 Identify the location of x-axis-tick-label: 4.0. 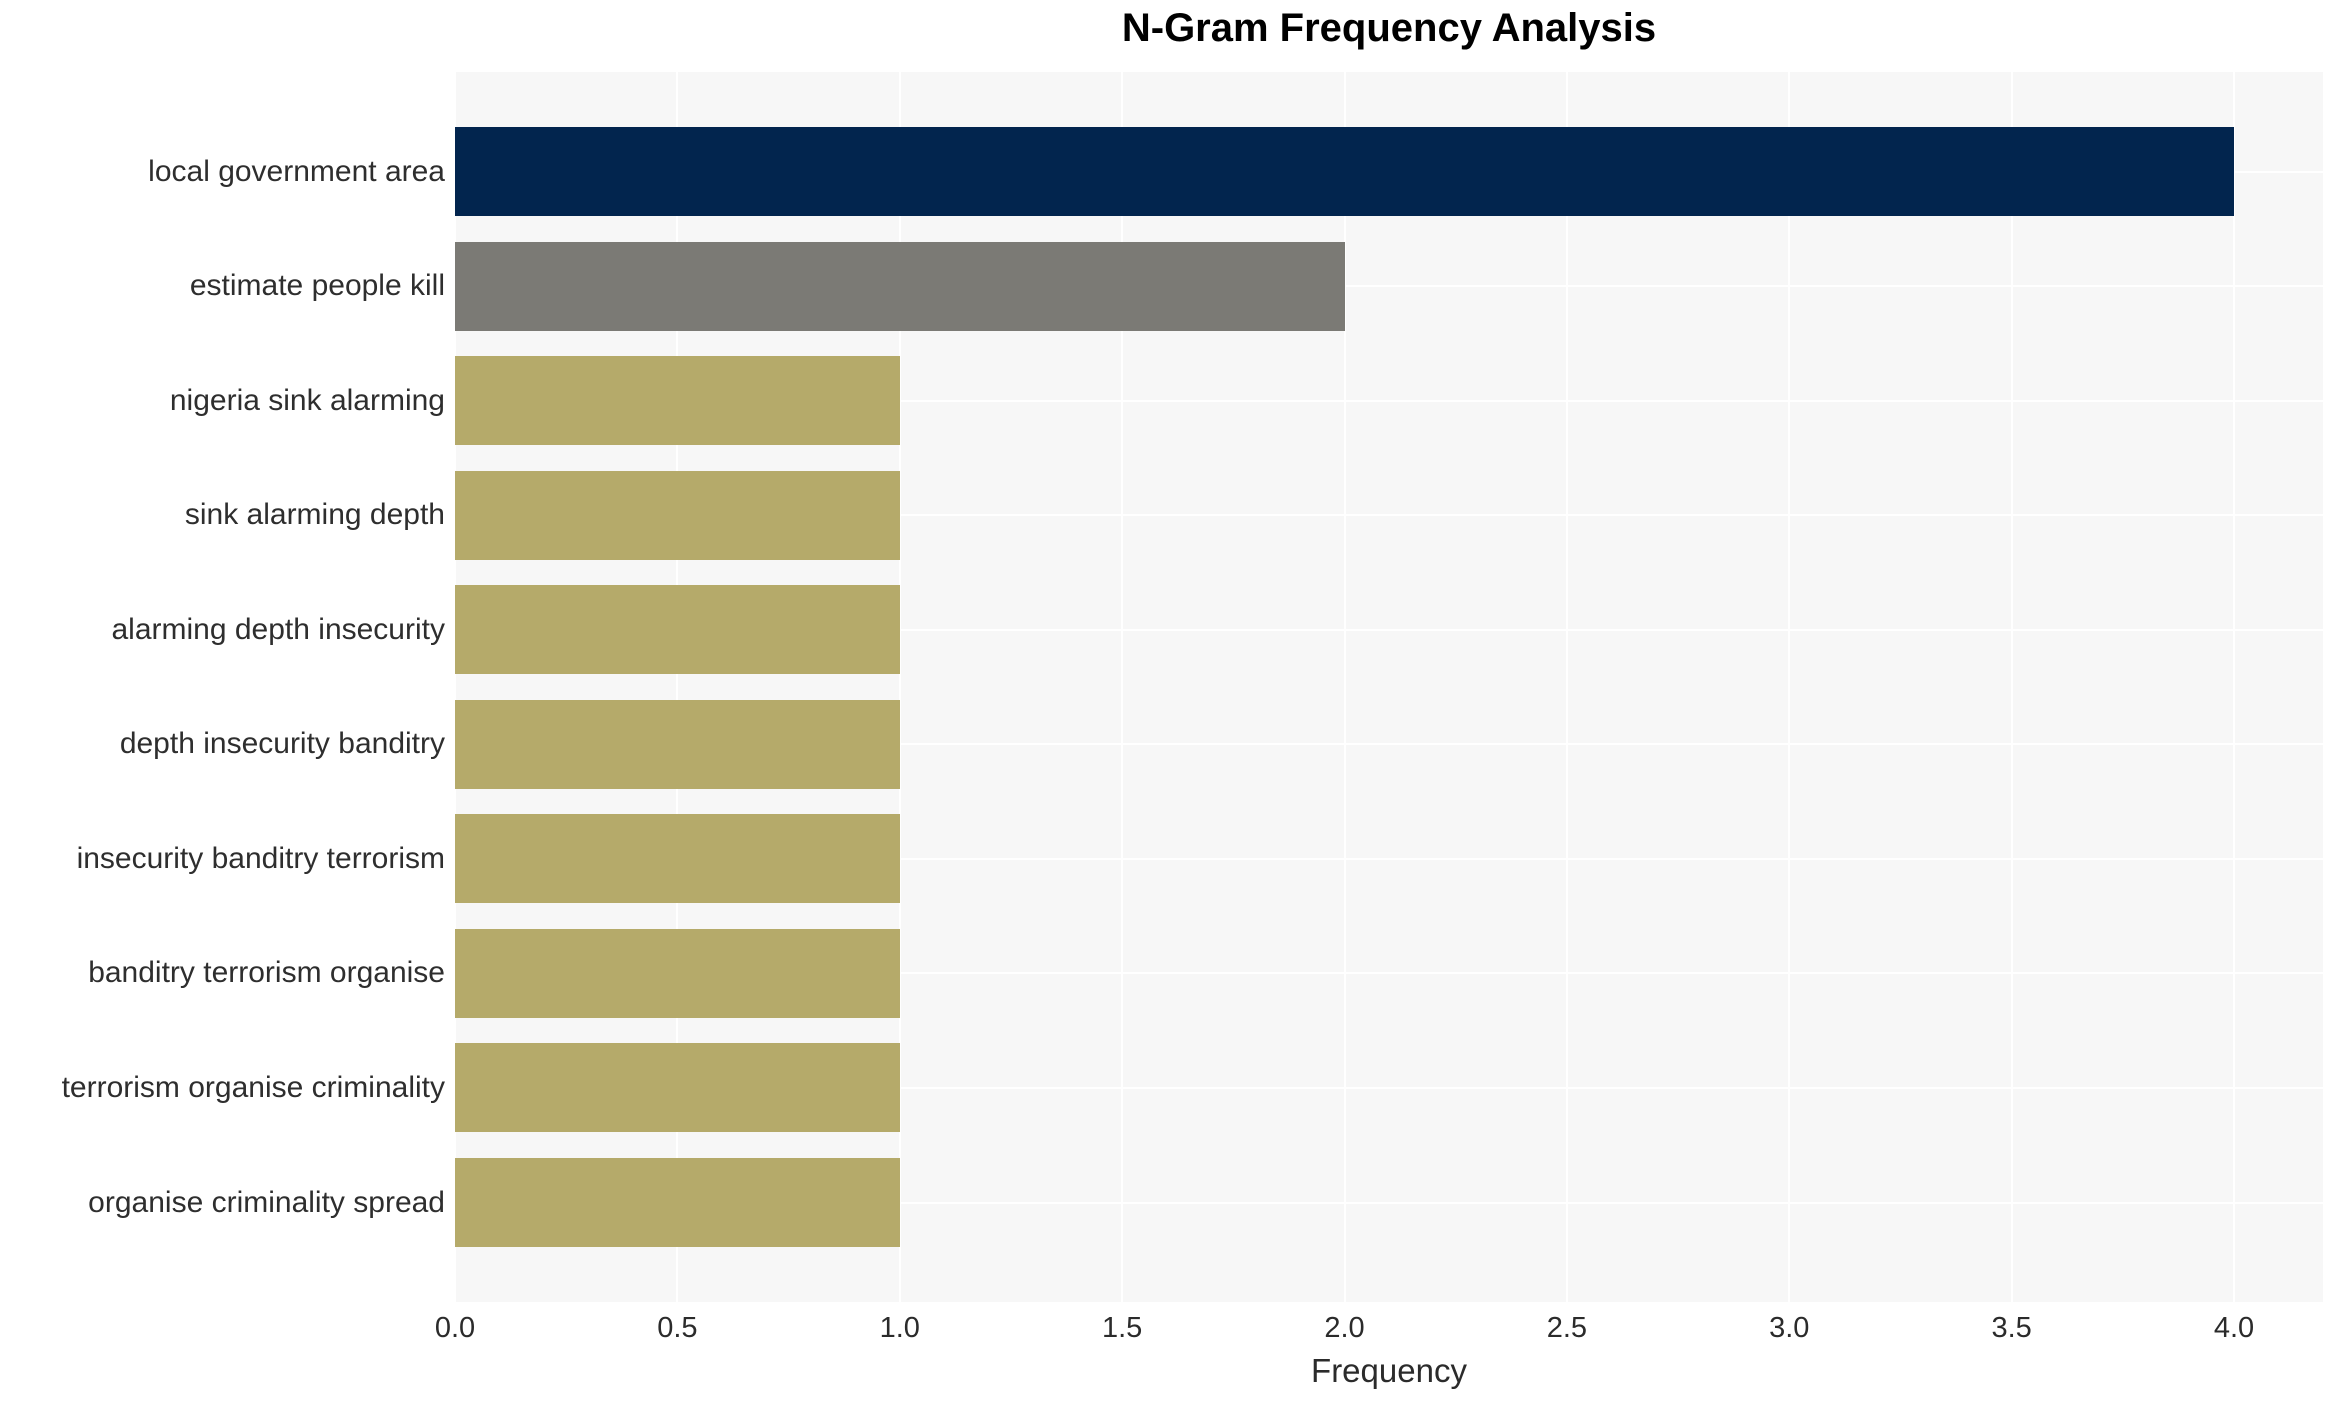
(2234, 1328).